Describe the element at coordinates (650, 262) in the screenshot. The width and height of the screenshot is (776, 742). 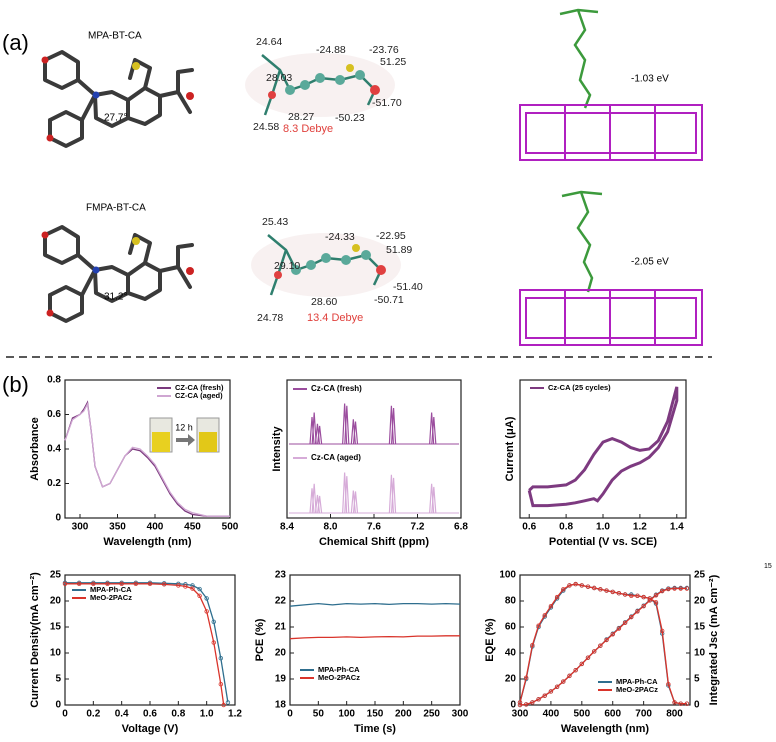
I see `adsorption-energy: -2.05 eV` at that location.